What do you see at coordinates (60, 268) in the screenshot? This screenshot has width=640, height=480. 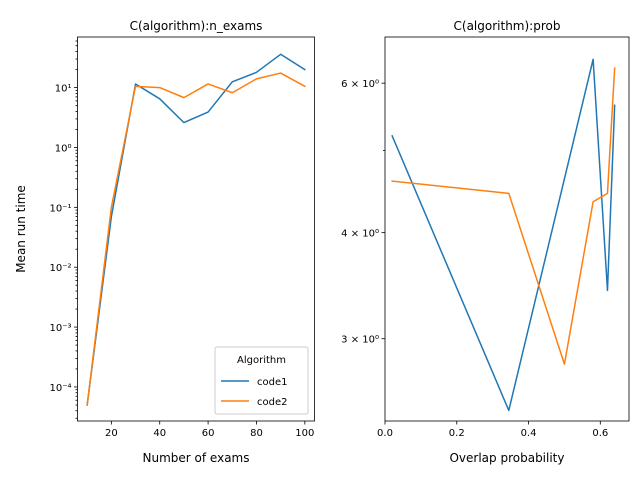 I see `y-tick-label: 10⁻²` at bounding box center [60, 268].